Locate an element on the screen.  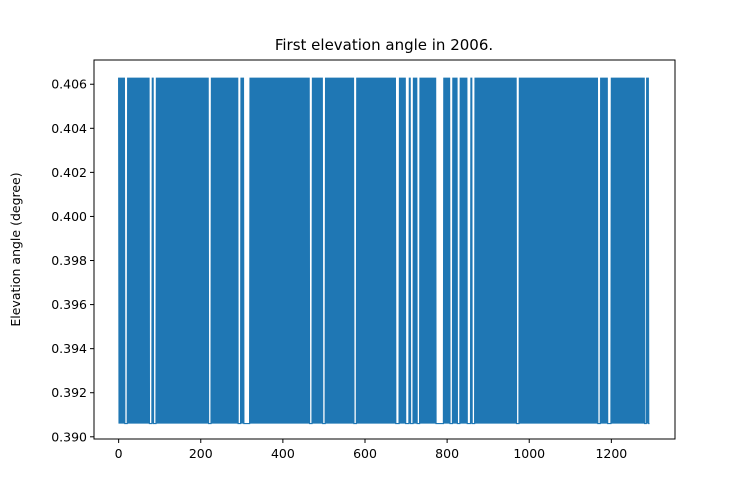
y-tick-label: 0.402 is located at coordinates (69, 172).